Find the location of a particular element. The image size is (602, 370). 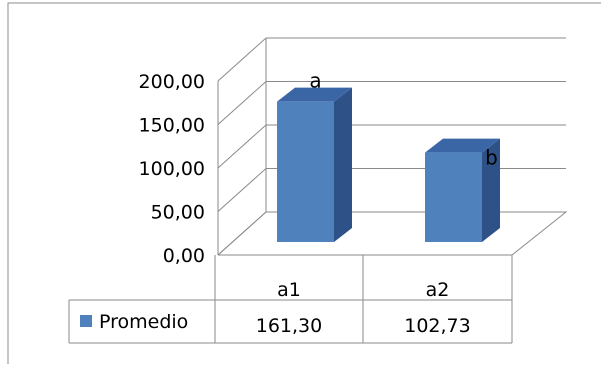

y-tick-label: 150,00 is located at coordinates (172, 126).